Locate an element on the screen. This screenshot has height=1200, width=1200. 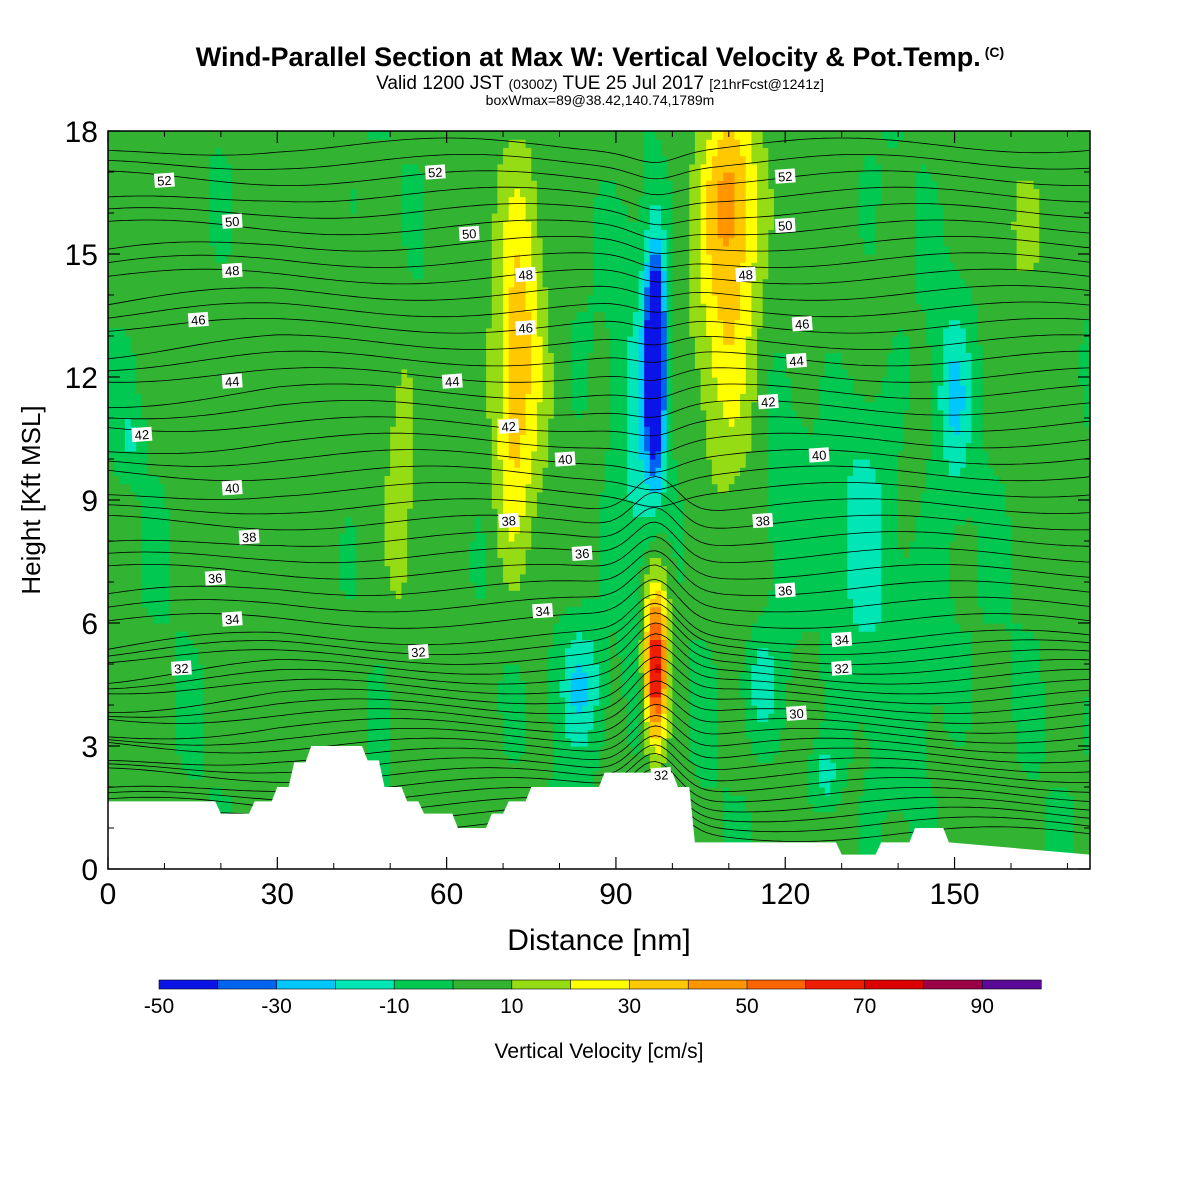
valid-date: TUE 25 Jul 2017 is located at coordinates (633, 83).